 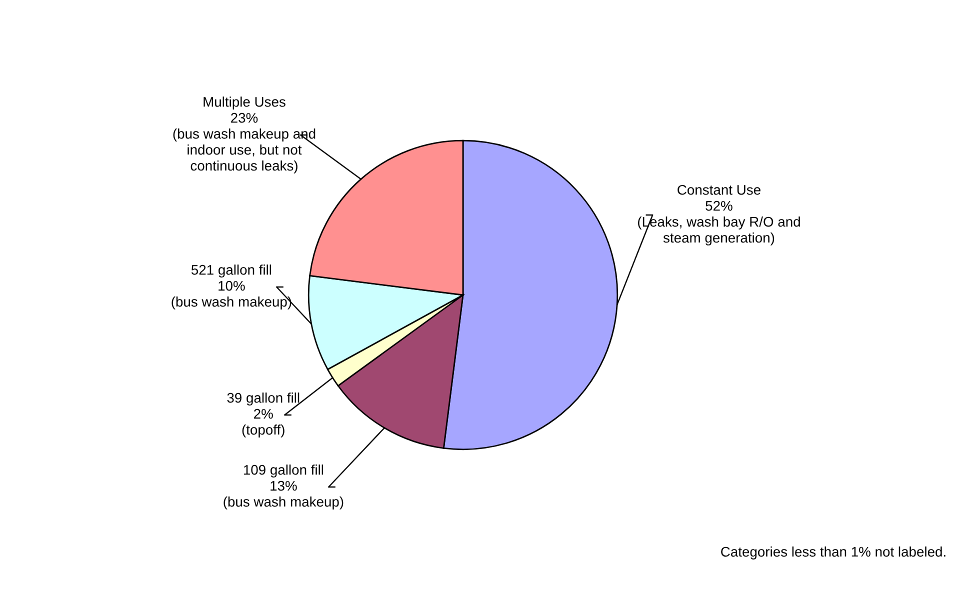 What do you see at coordinates (231, 285) in the screenshot?
I see `data-label: 10%` at bounding box center [231, 285].